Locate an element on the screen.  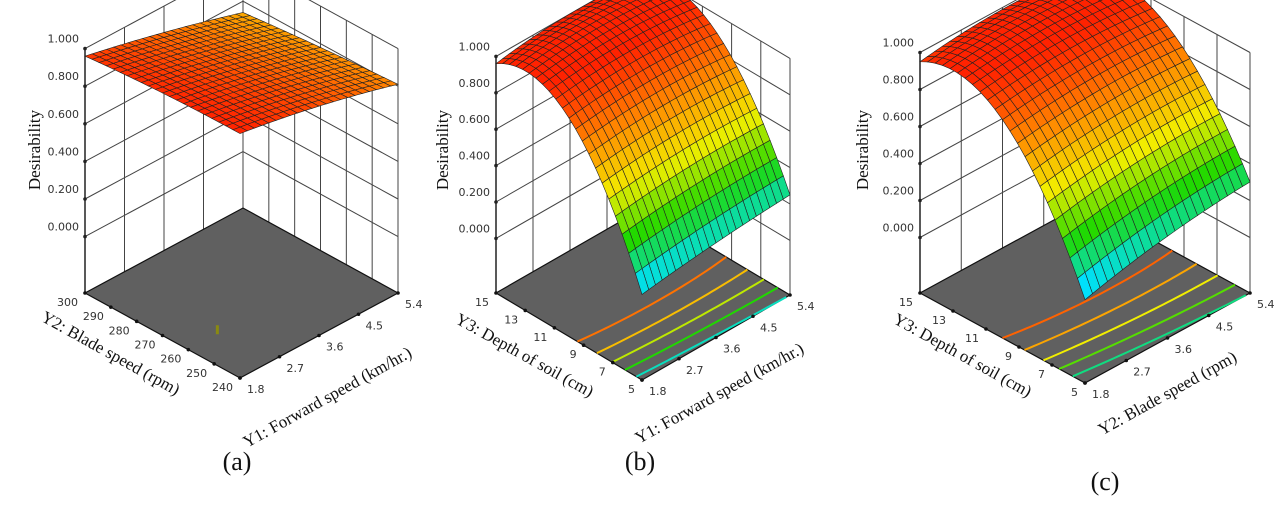
y-tick-label: 270 is located at coordinates (145, 345).